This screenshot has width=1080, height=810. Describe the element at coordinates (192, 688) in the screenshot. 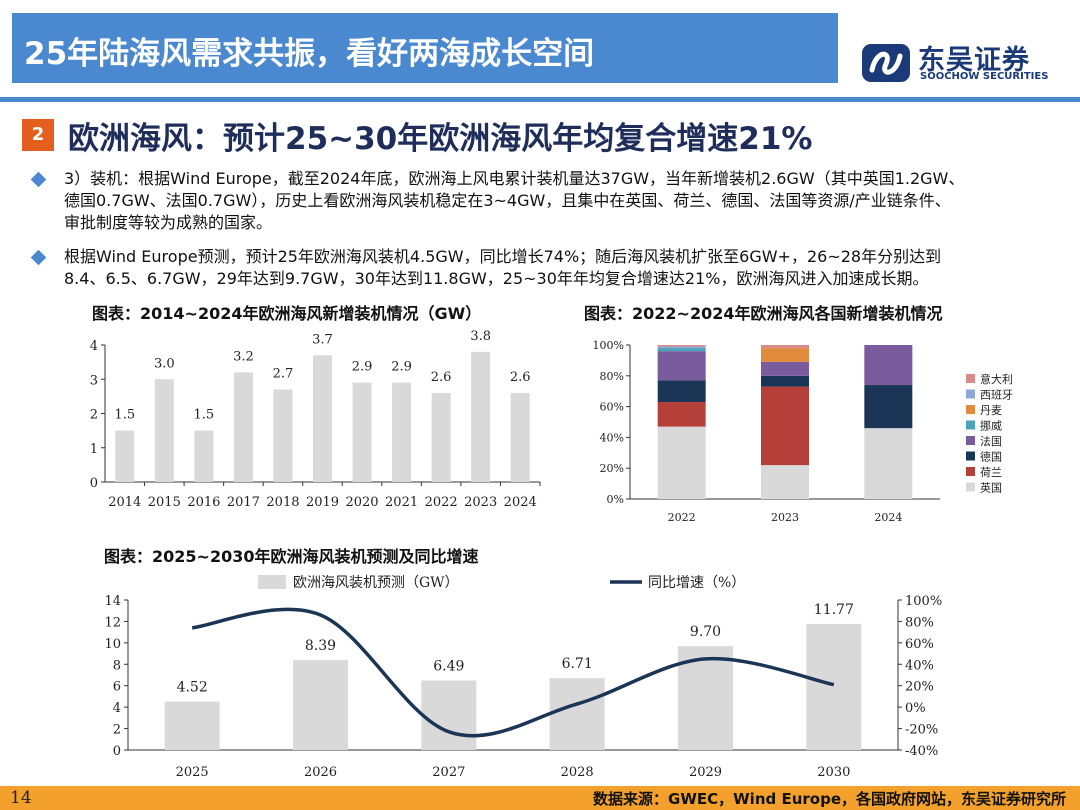

I see `bar-value-label: 4.52` at that location.